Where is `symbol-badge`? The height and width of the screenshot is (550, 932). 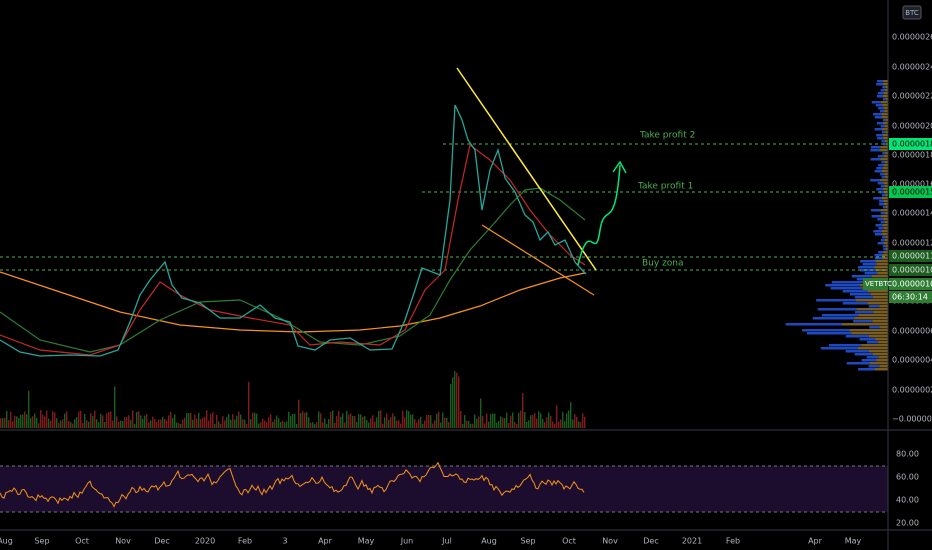
symbol-badge is located at coordinates (912, 12).